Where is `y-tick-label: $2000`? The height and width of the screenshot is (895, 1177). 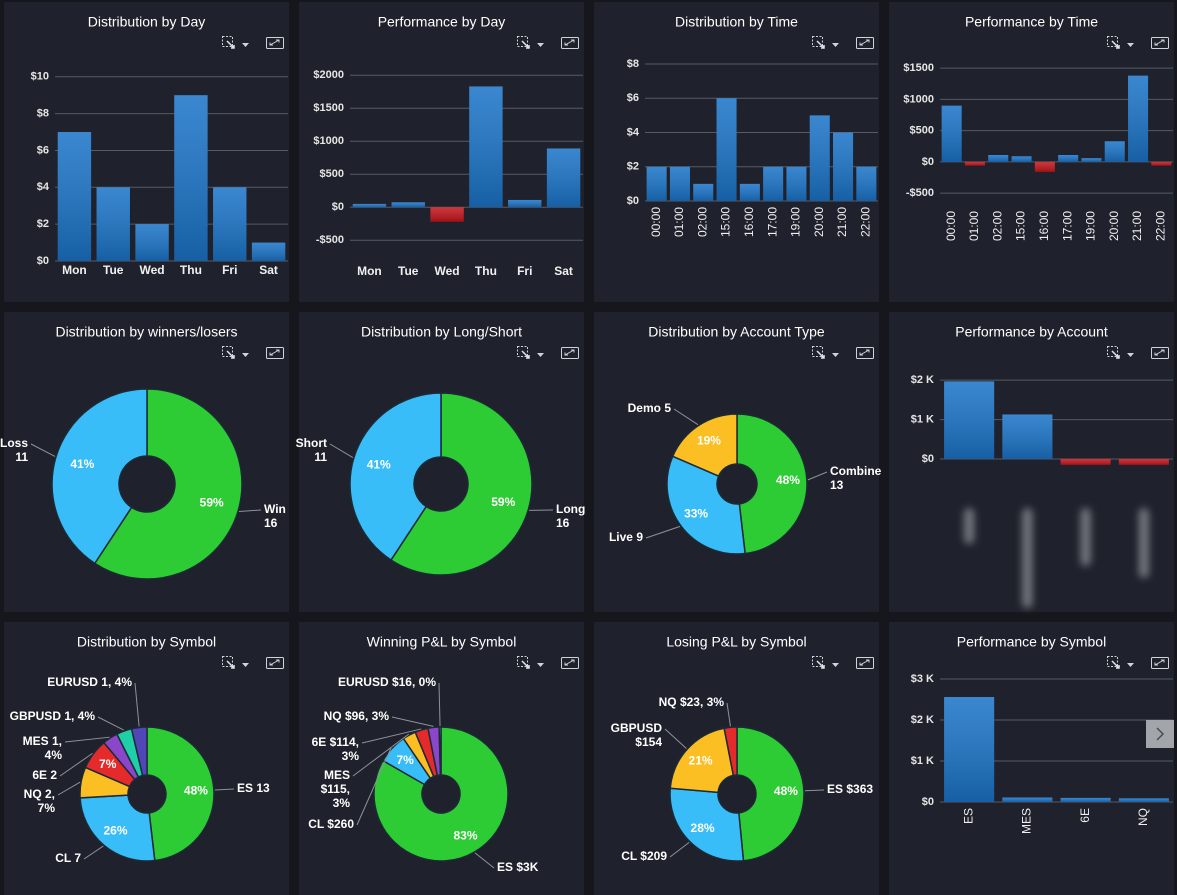
y-tick-label: $2000 is located at coordinates (328, 75).